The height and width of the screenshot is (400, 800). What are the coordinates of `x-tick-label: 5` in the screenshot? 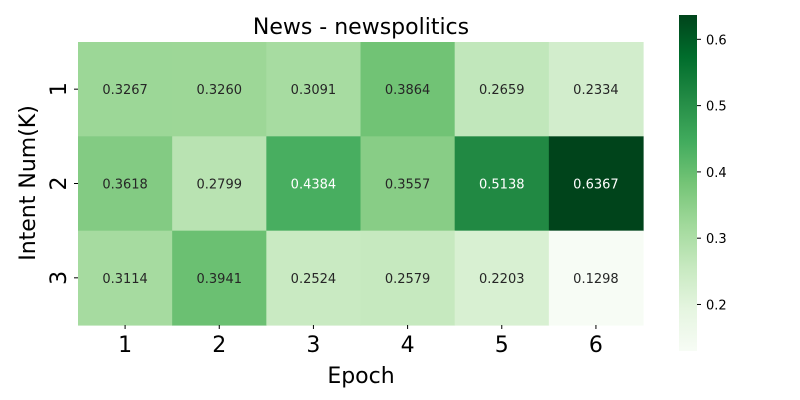 It's located at (502, 345).